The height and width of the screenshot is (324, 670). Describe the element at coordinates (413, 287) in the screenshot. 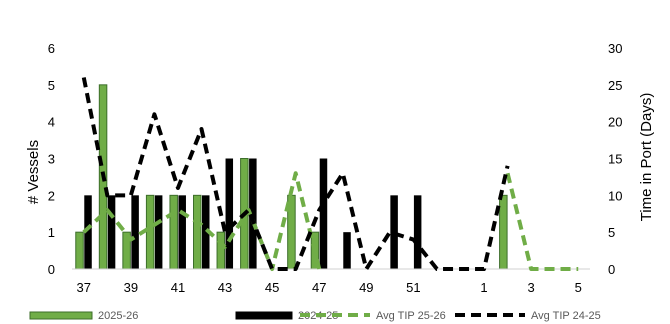

I see `x-tick: 51` at that location.